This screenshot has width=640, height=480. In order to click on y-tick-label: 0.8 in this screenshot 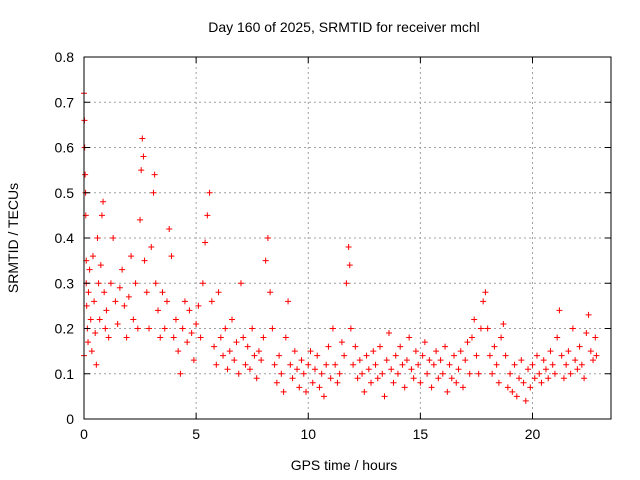, I will do `click(65, 57)`.